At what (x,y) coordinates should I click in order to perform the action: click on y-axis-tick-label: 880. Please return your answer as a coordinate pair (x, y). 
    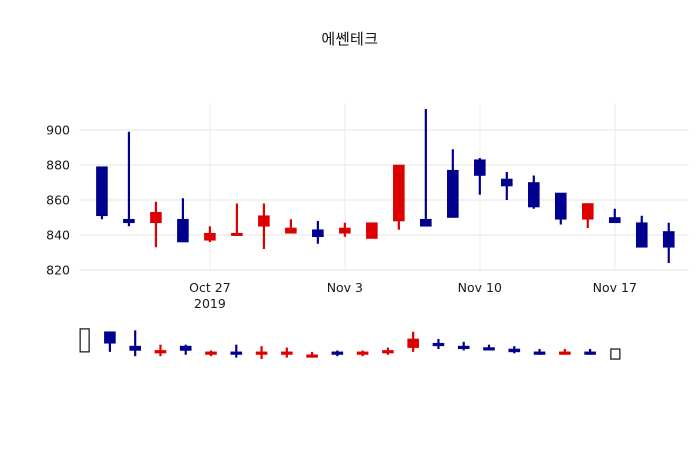
    Looking at the image, I should click on (58, 165).